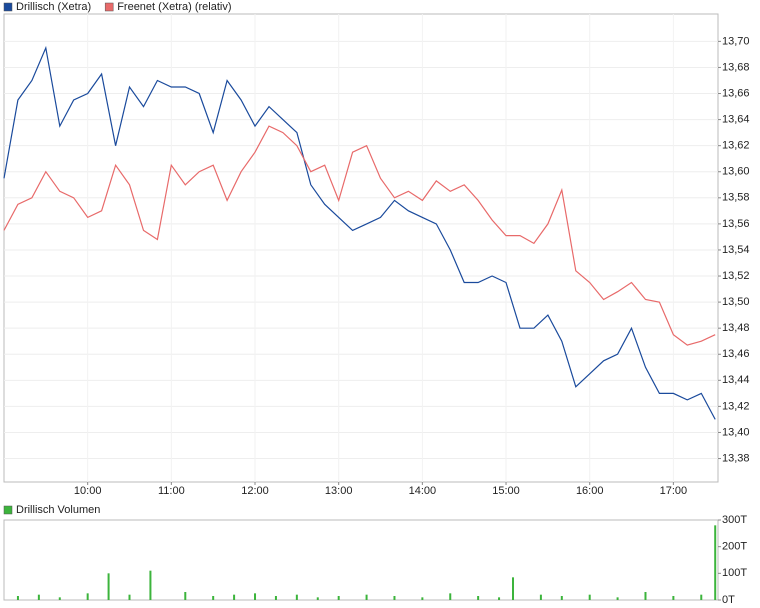 The height and width of the screenshot is (608, 760). I want to click on x-tick-label: 10:00, so click(88, 491).